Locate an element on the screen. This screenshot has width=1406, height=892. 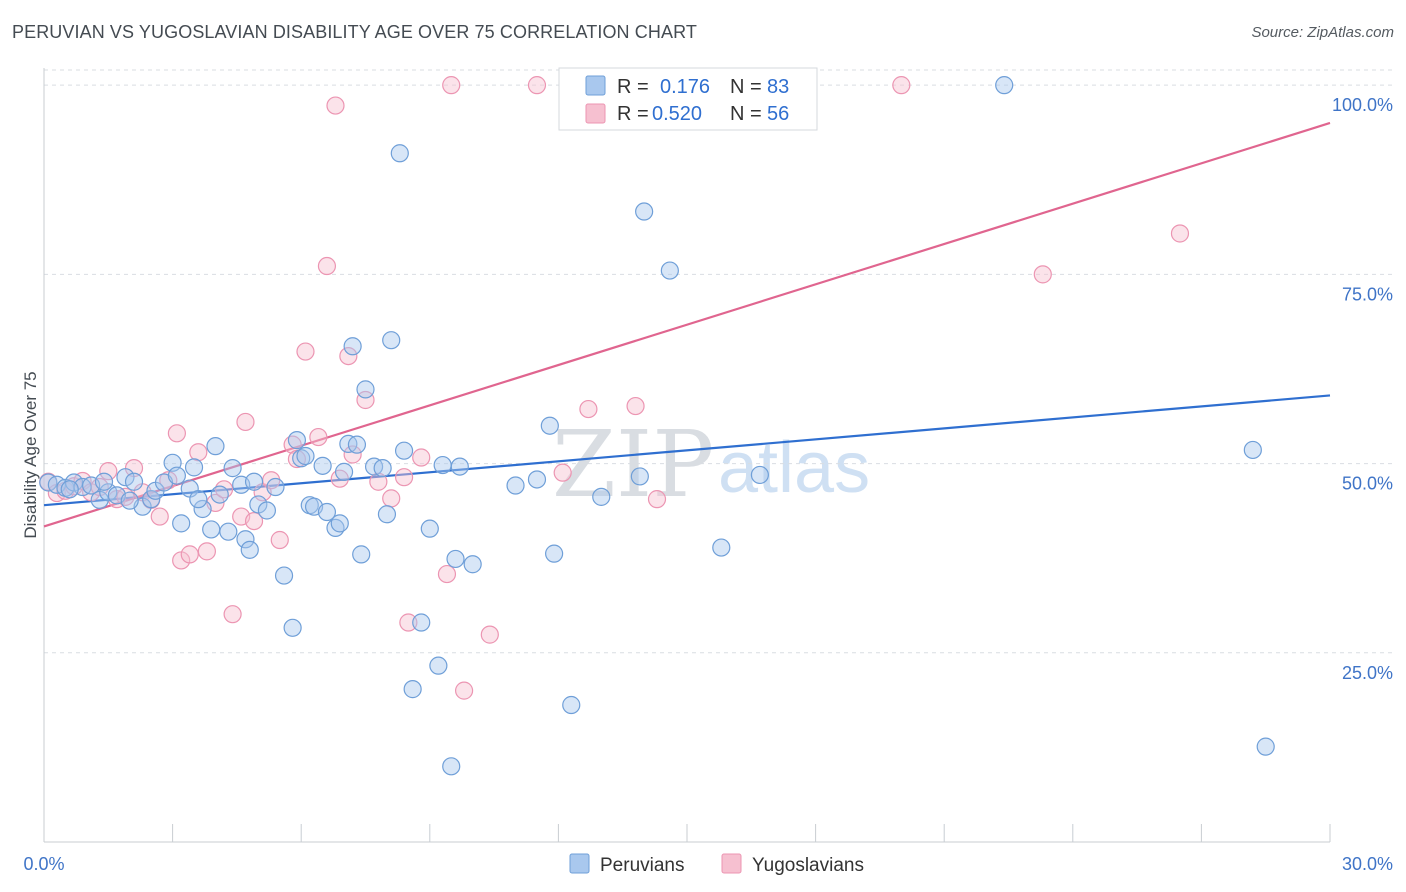
peruvian-trend-line is located at coordinates (687, 450).